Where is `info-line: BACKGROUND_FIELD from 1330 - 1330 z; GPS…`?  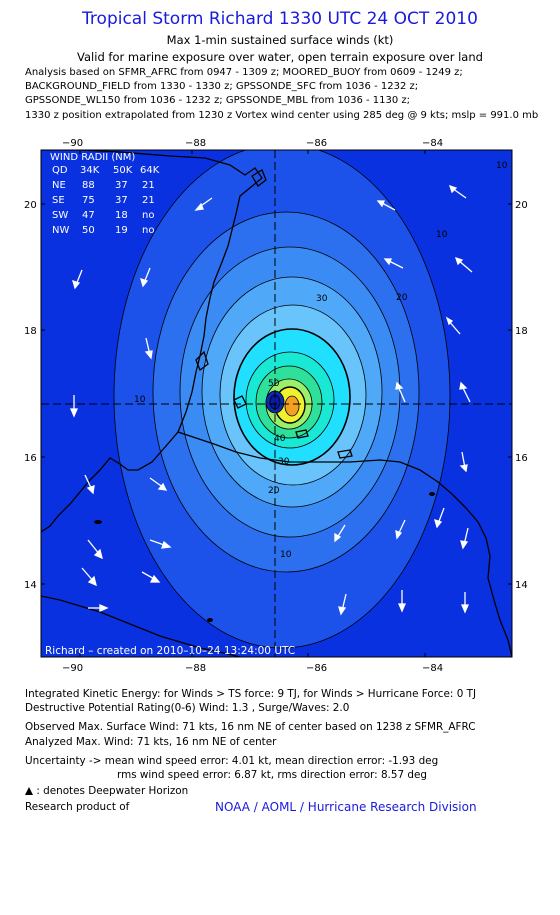 info-line: BACKGROUND_FIELD from 1330 - 1330 z; GPS… is located at coordinates (222, 86).